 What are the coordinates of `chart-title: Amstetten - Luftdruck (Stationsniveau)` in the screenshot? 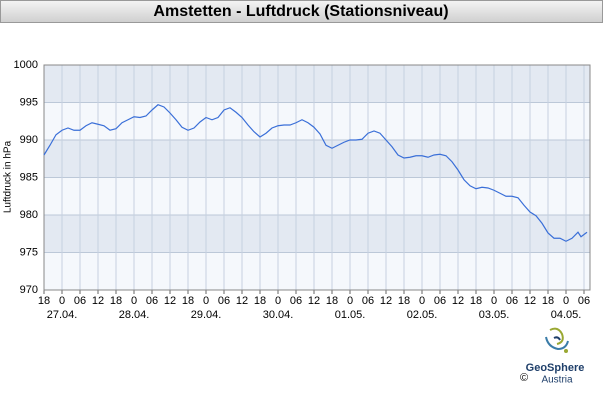 It's located at (300, 11).